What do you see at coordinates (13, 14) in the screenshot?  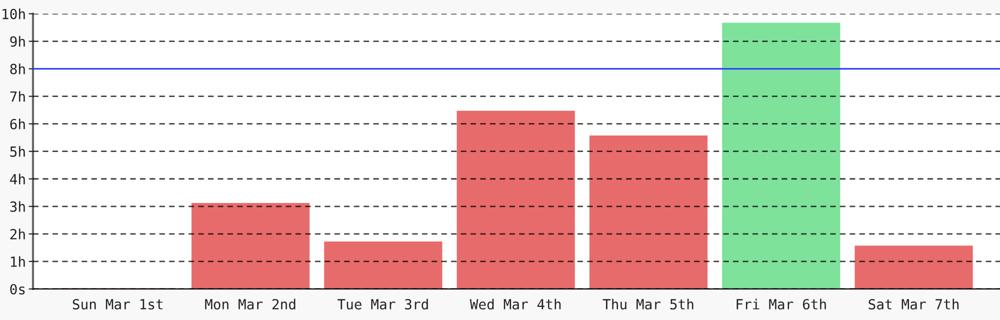 I see `y-tick-label: 10h` at bounding box center [13, 14].